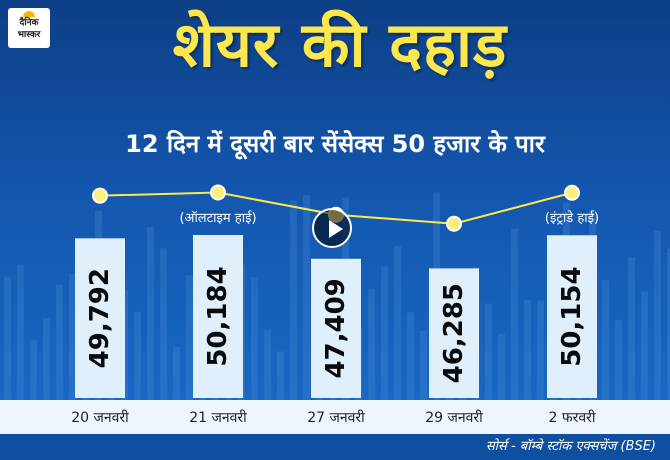 The image size is (670, 460). Describe the element at coordinates (29, 23) in the screenshot. I see `logo-text-line1: दैनिक` at that location.